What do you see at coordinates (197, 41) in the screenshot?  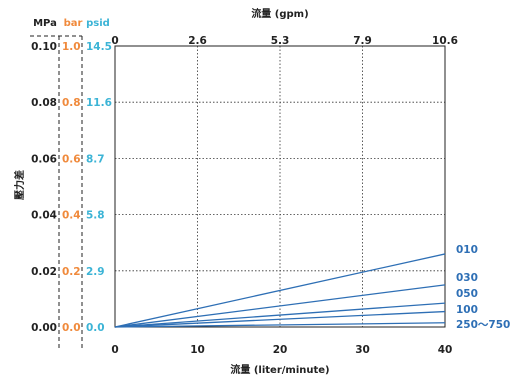 I see `x-tick-label-top: 2.6` at bounding box center [197, 41].